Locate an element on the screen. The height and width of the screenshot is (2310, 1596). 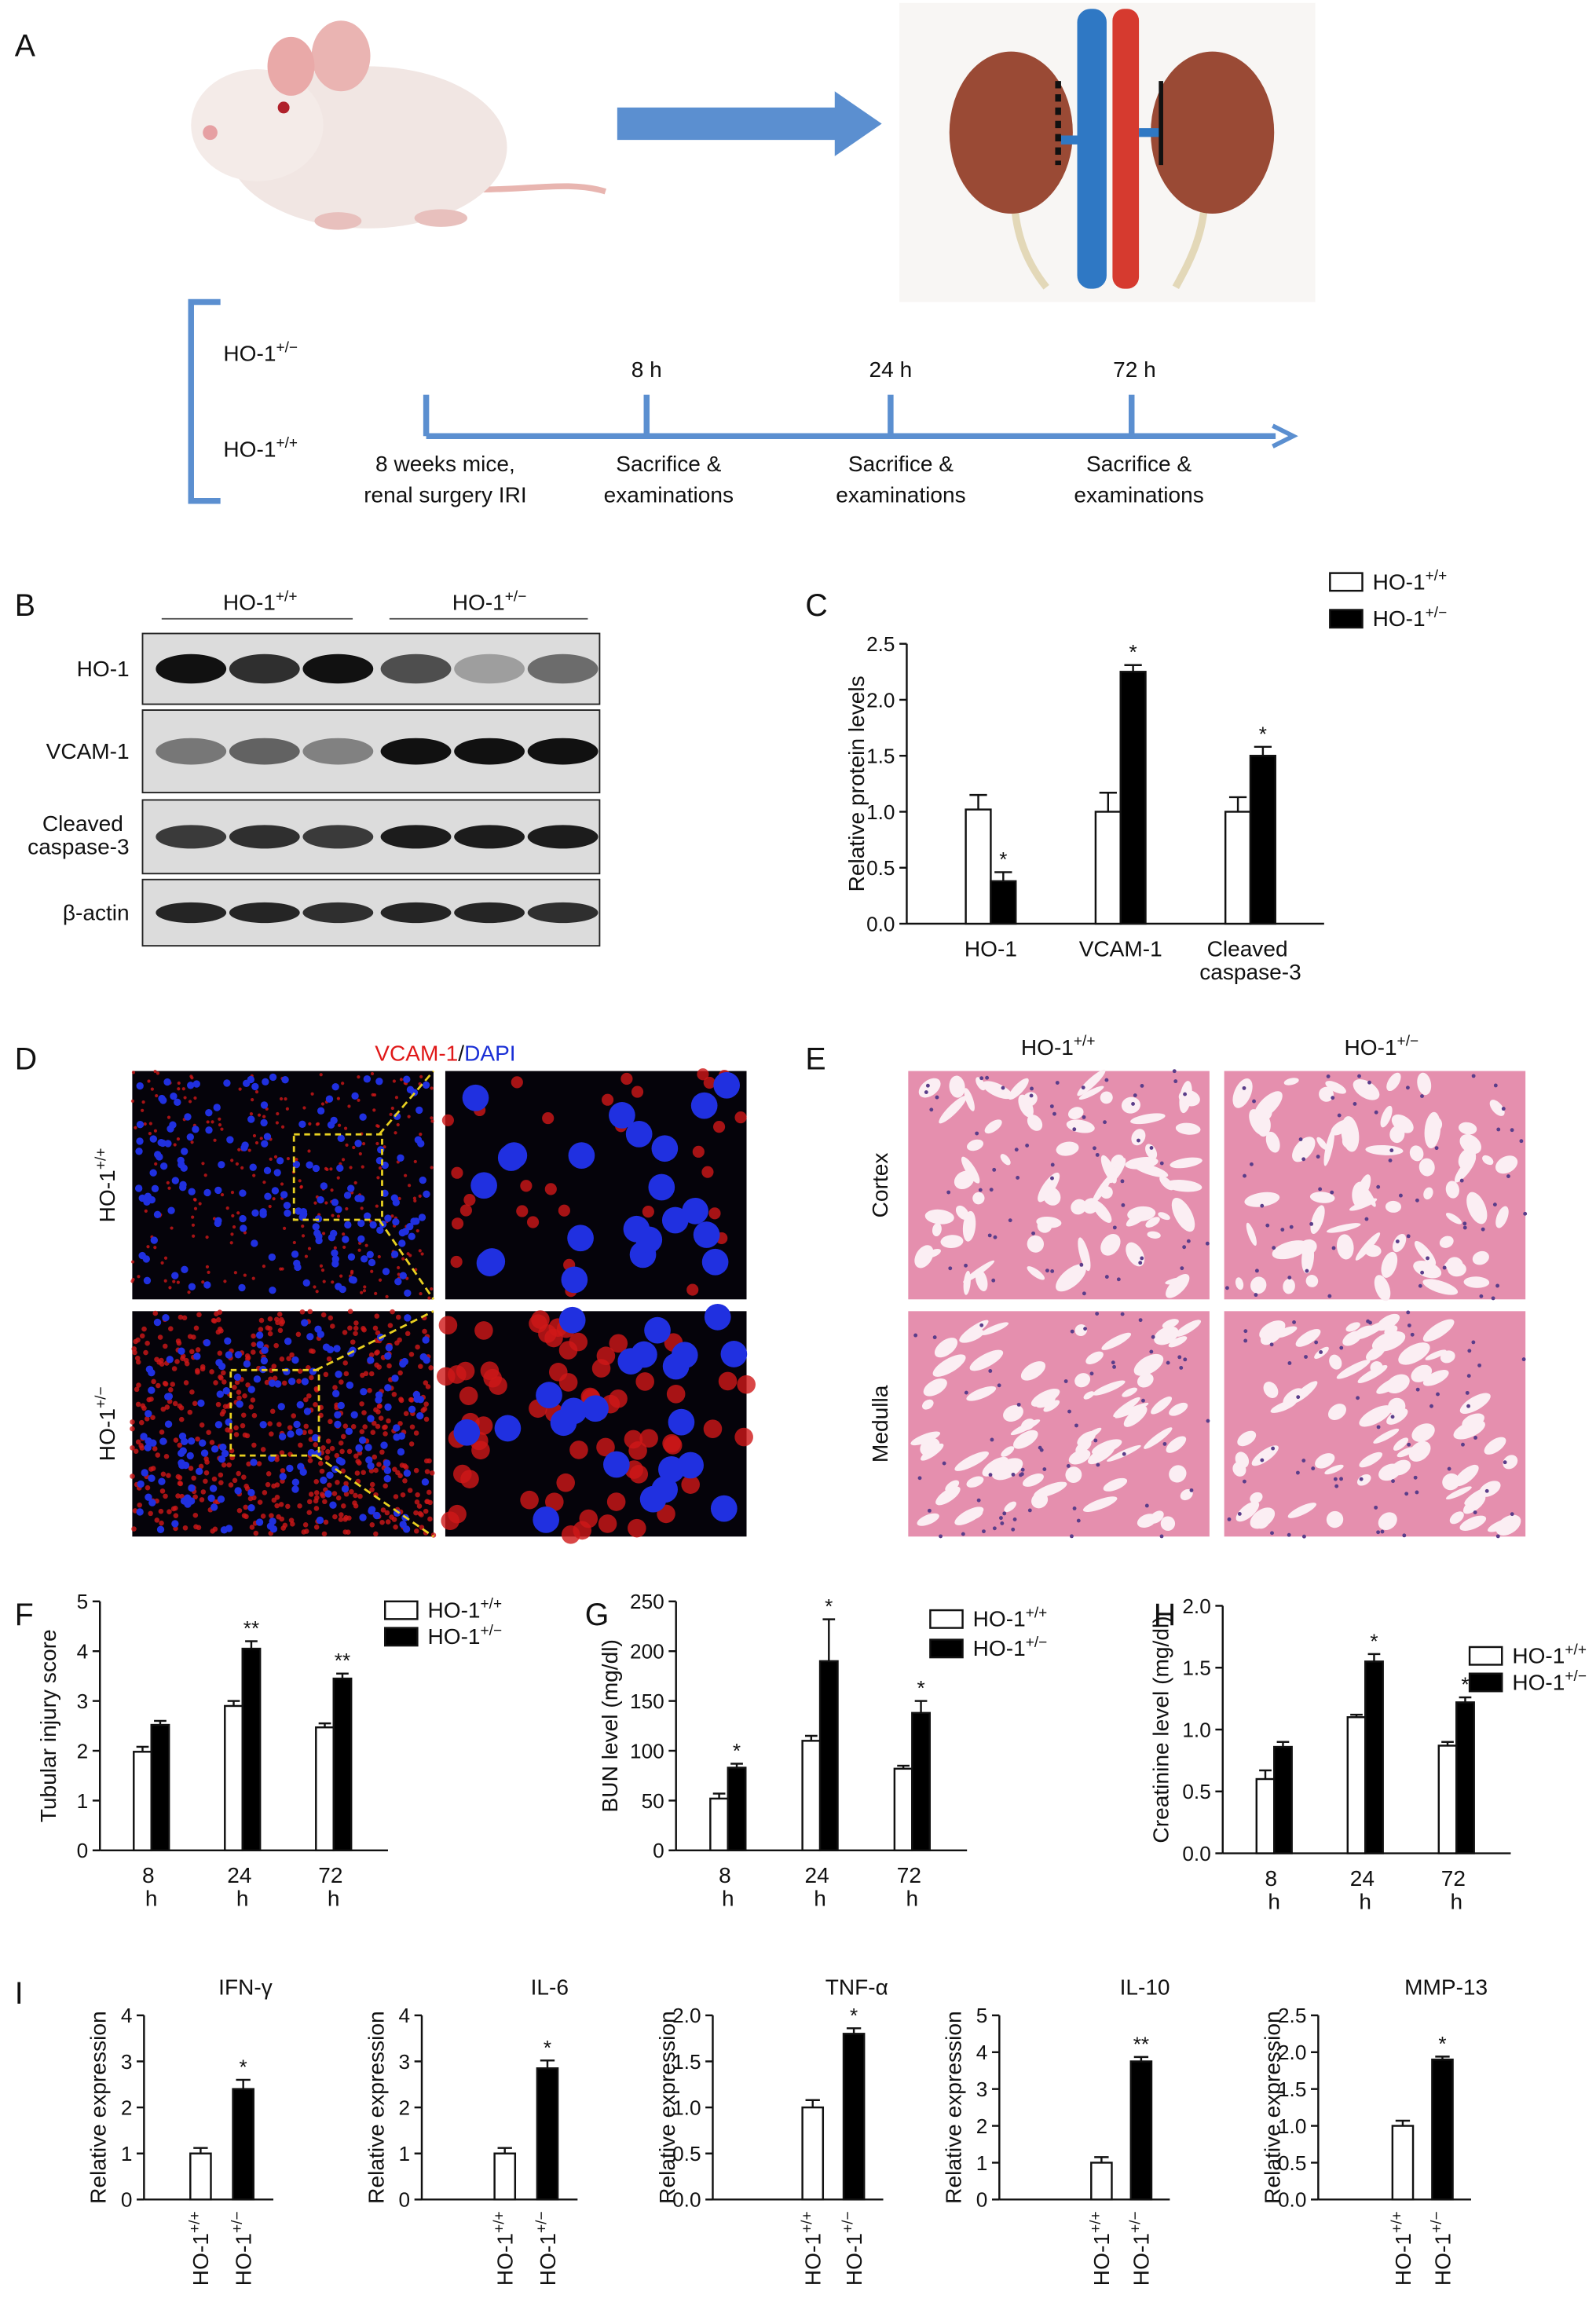
legend-label: HO-1+/+ is located at coordinates (1410, 581).